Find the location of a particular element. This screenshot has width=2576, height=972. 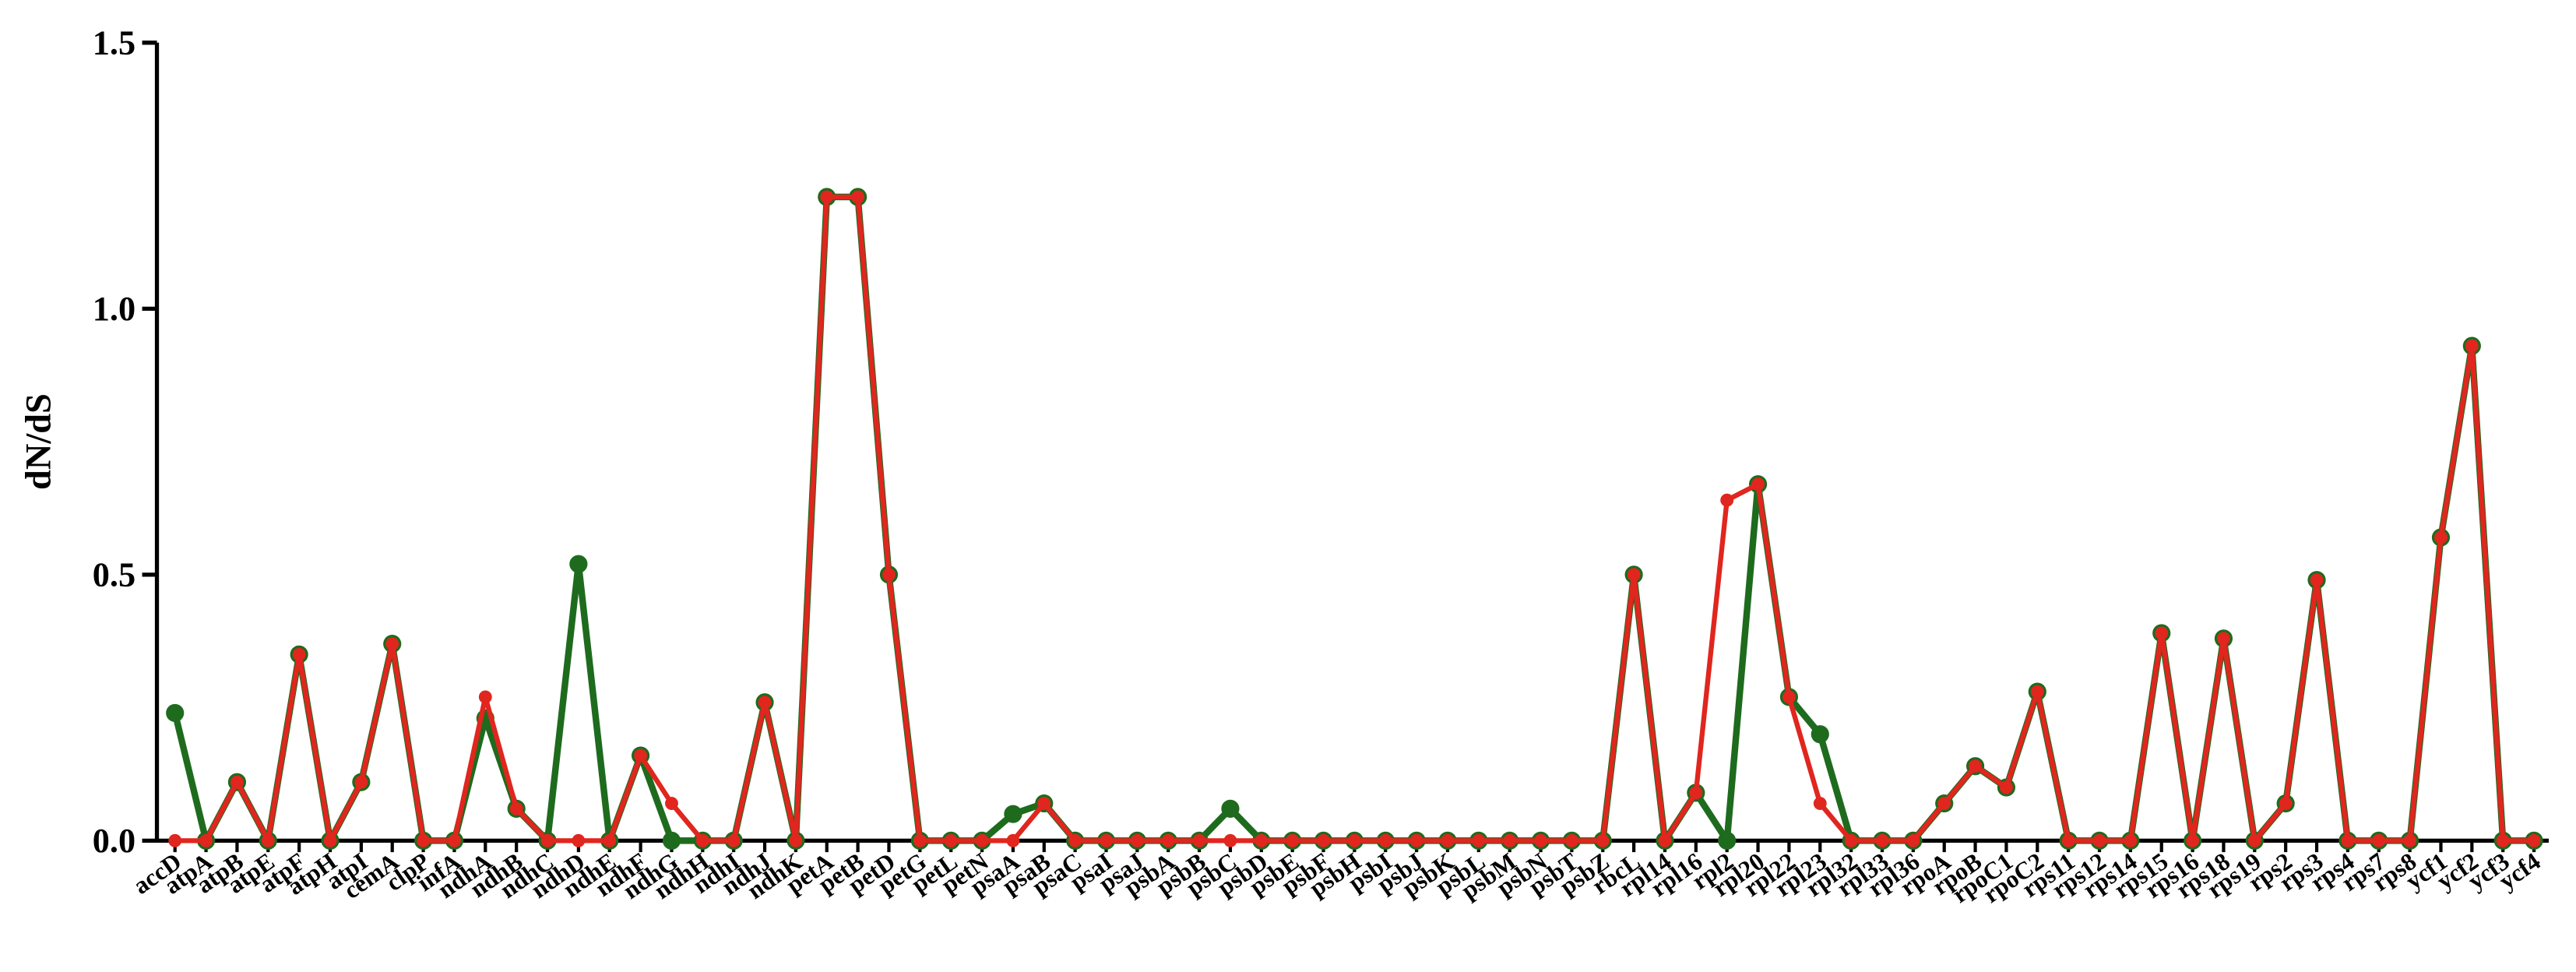

y-tick-label: 1.0 is located at coordinates (114, 309).